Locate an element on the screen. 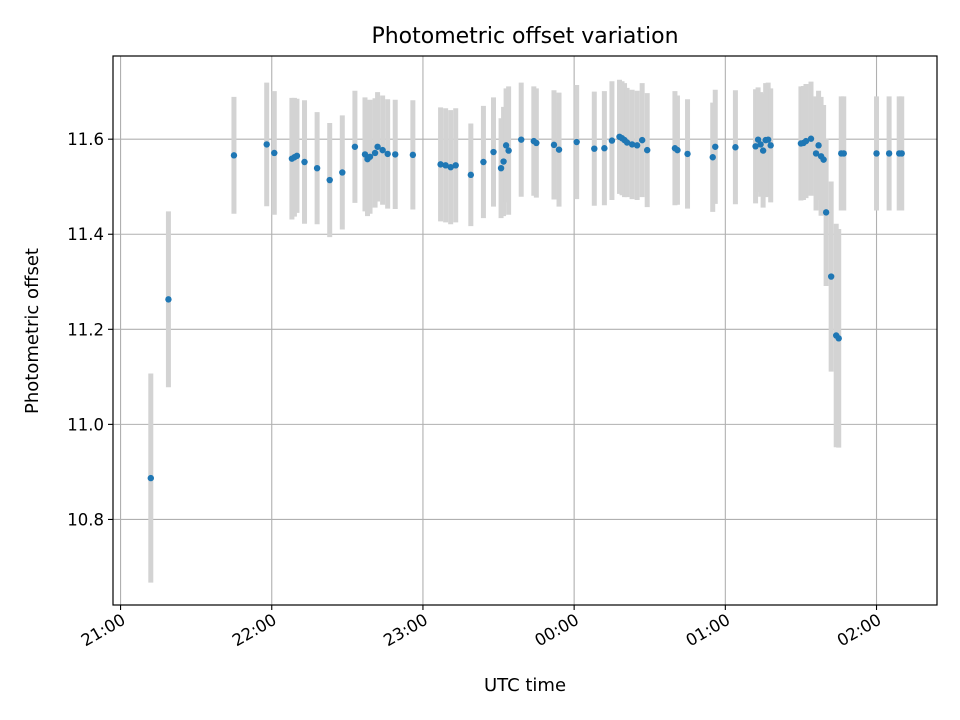  y-axis-ticks: 10.8 11.0 11.2 11.4 11.6 is located at coordinates (90, 329).